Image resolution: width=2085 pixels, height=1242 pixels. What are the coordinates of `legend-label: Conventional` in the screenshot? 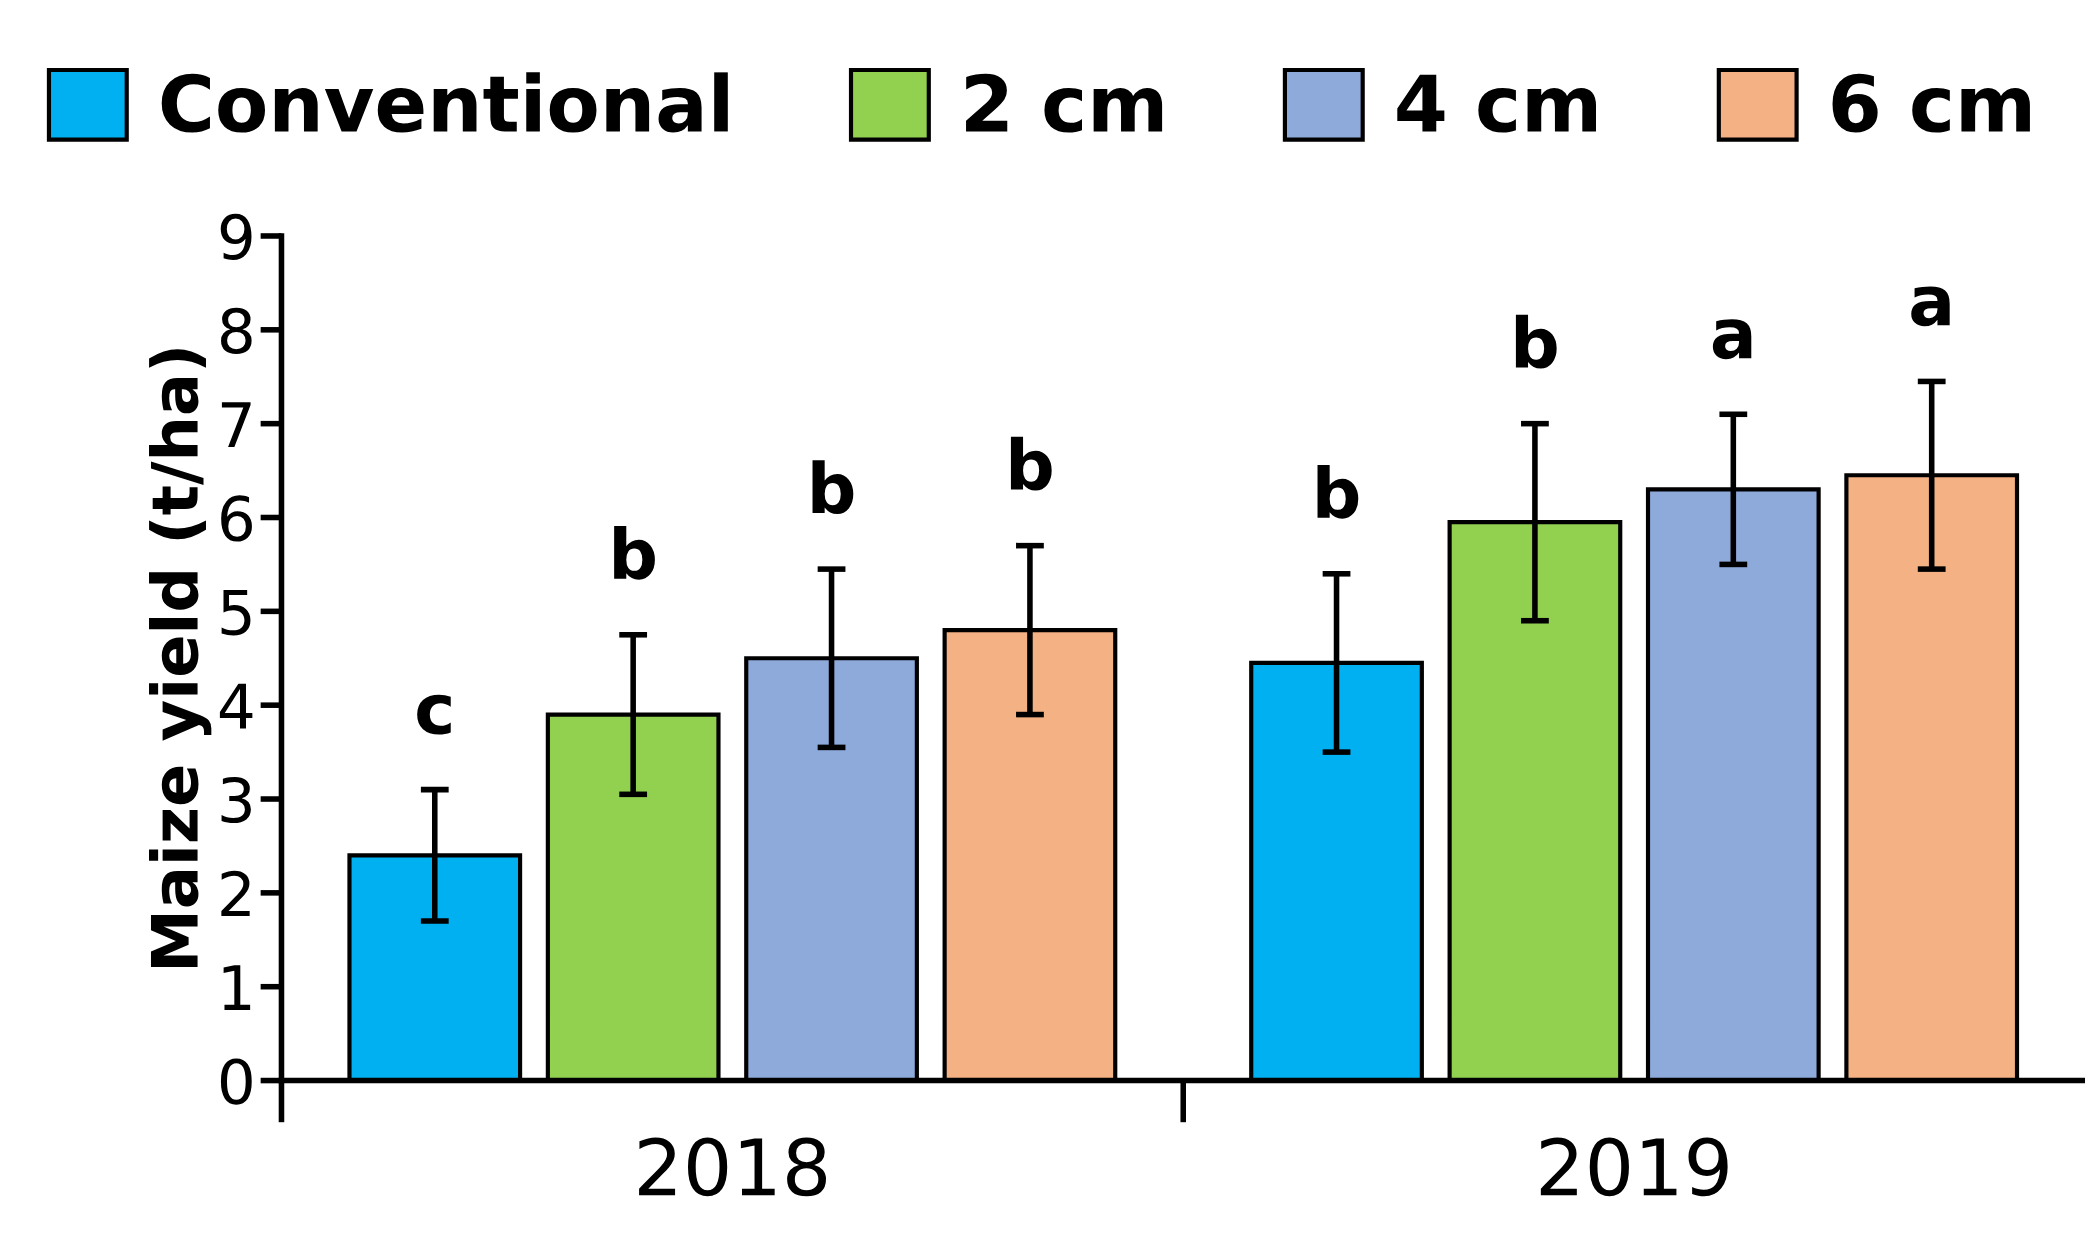 It's located at (444, 102).